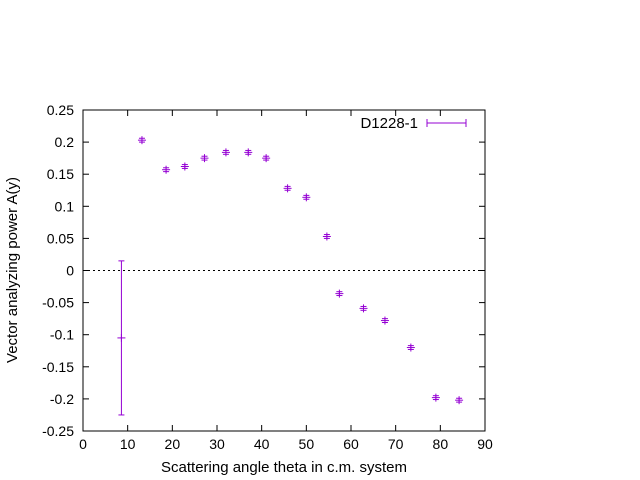 This screenshot has height=480, width=640. Describe the element at coordinates (62, 335) in the screenshot. I see `y-tick-label: -0.1` at that location.